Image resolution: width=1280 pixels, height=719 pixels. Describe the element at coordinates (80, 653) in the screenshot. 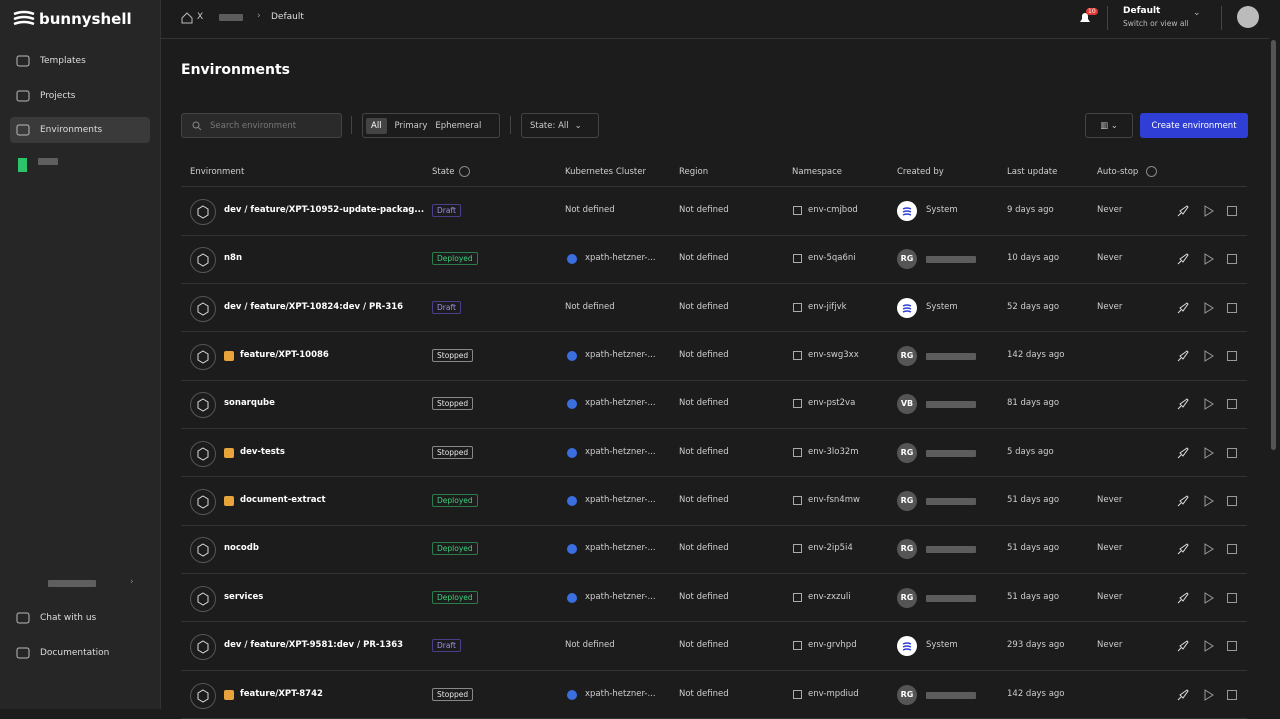

I see `nav-item: Documentation` at that location.